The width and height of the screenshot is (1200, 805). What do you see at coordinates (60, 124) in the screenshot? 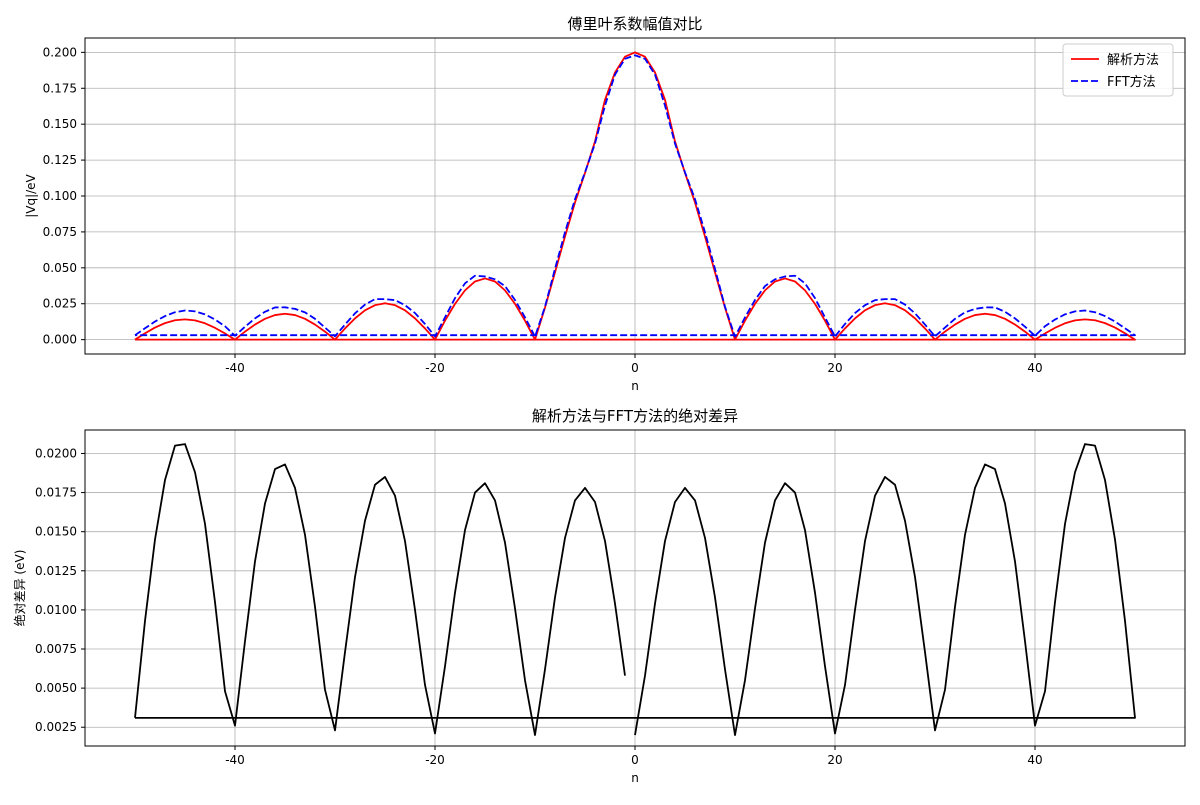
I see `y-tick-label: 0.150` at bounding box center [60, 124].